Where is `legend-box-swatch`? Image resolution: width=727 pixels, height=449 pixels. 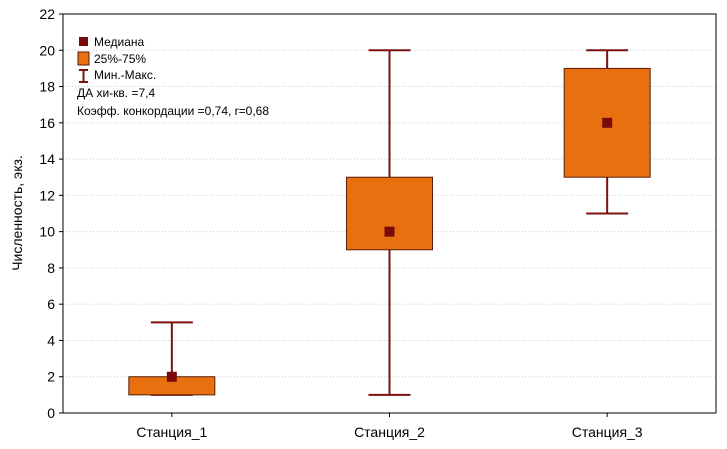 legend-box-swatch is located at coordinates (83, 58).